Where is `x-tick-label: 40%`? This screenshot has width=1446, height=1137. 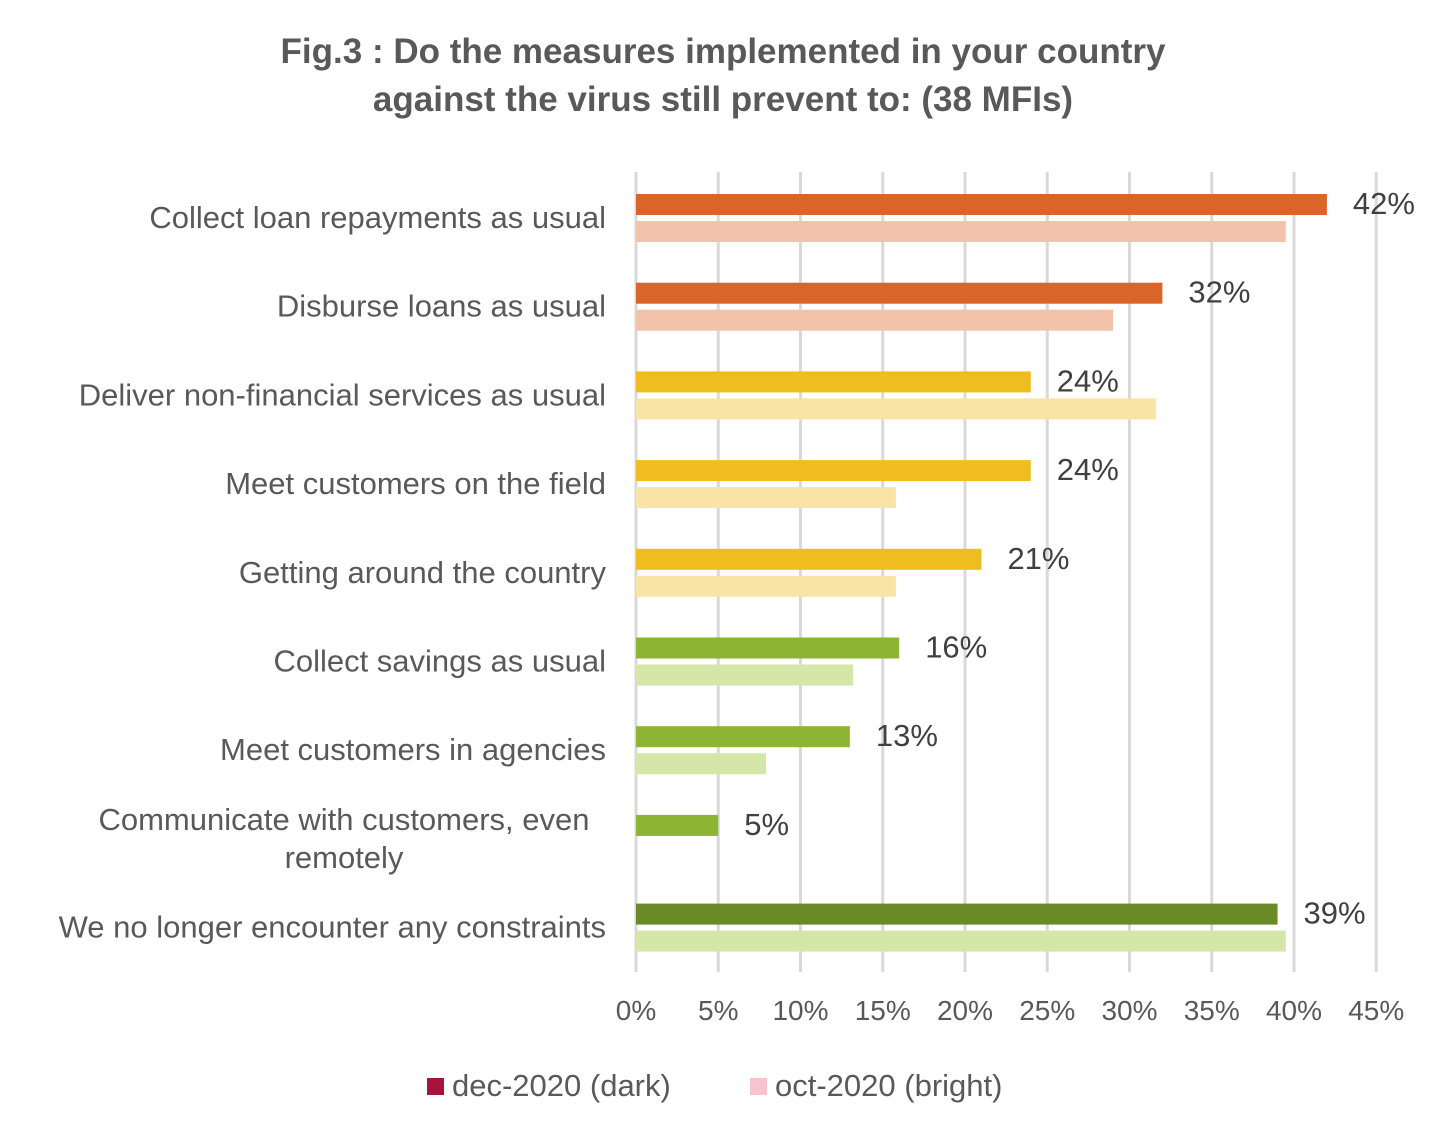
x-tick-label: 40% is located at coordinates (1294, 1010).